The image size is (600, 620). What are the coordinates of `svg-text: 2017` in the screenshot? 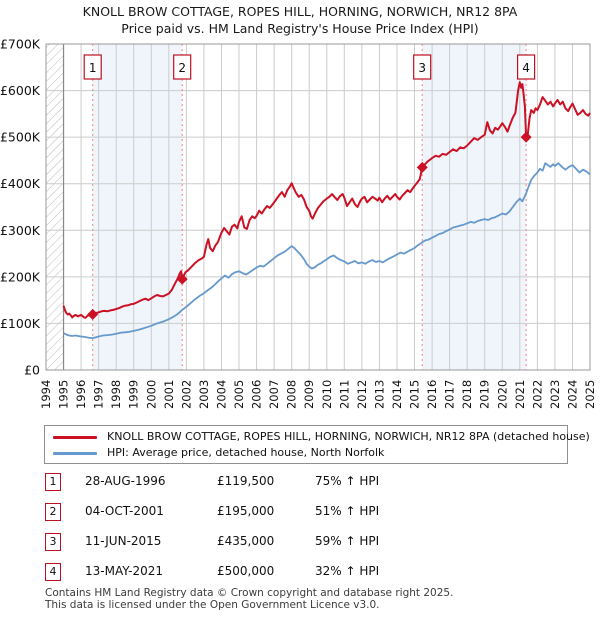 It's located at (450, 394).